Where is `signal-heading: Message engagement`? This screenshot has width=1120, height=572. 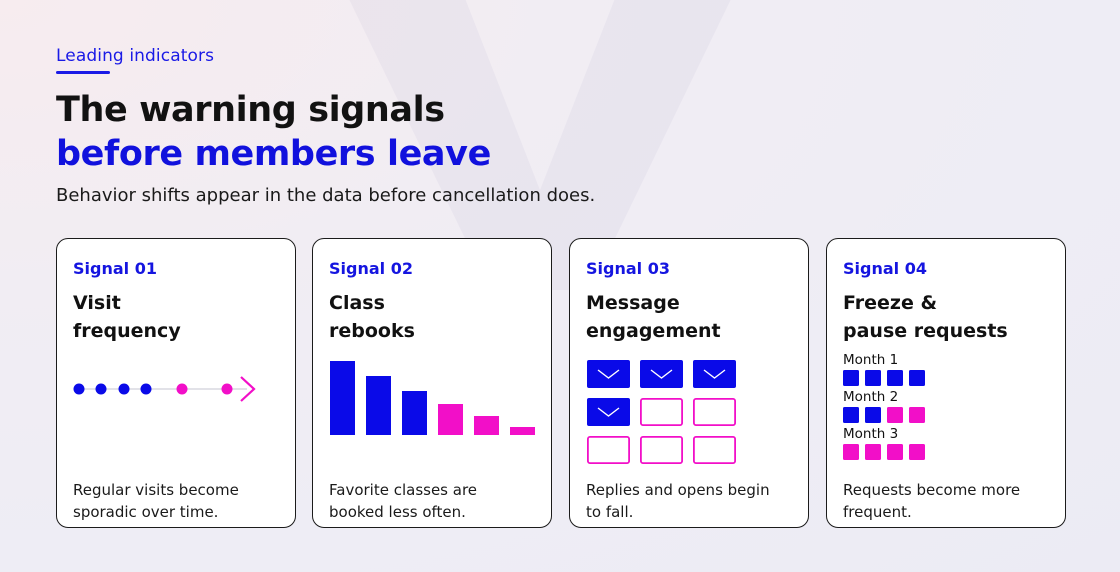
signal-heading: Message engagement is located at coordinates (693, 317).